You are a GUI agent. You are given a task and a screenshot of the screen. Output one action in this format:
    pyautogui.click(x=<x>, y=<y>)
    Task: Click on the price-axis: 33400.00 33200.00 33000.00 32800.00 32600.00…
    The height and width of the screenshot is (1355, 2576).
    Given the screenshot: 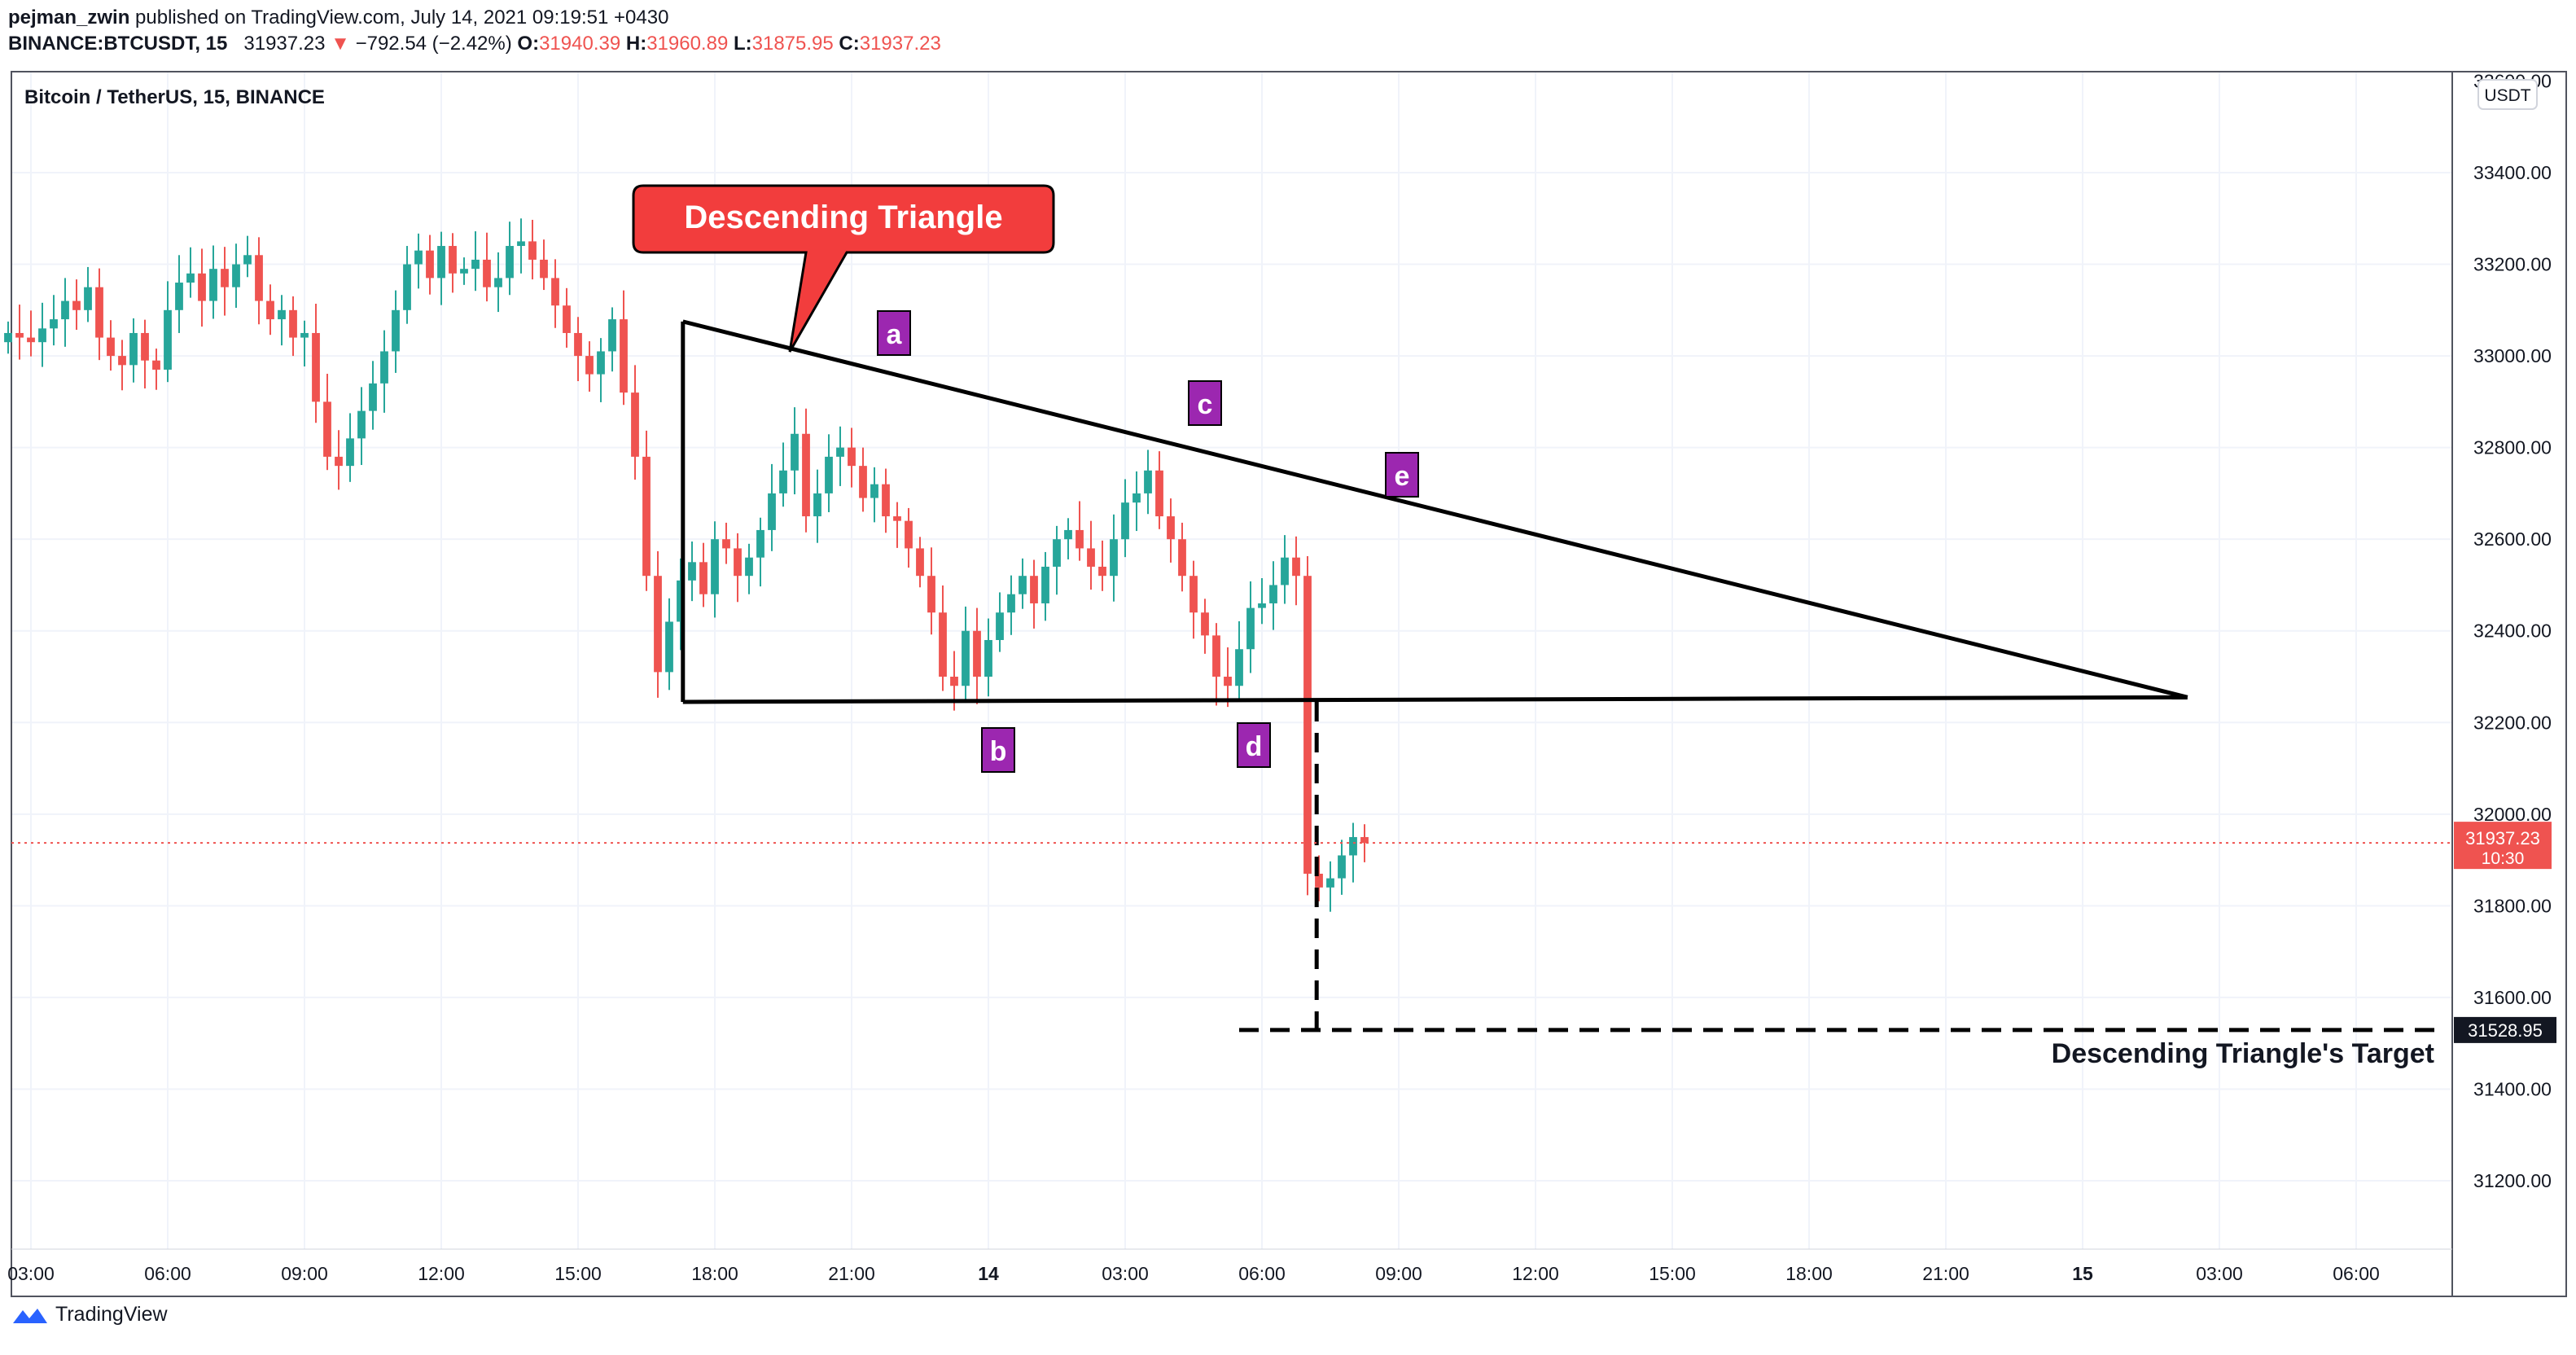 What is the action you would take?
    pyautogui.click(x=2512, y=630)
    